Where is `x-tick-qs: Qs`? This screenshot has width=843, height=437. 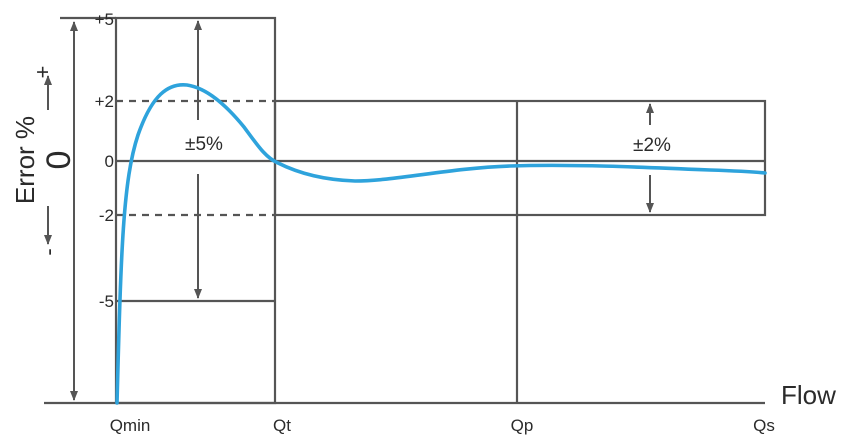 x-tick-qs: Qs is located at coordinates (764, 425).